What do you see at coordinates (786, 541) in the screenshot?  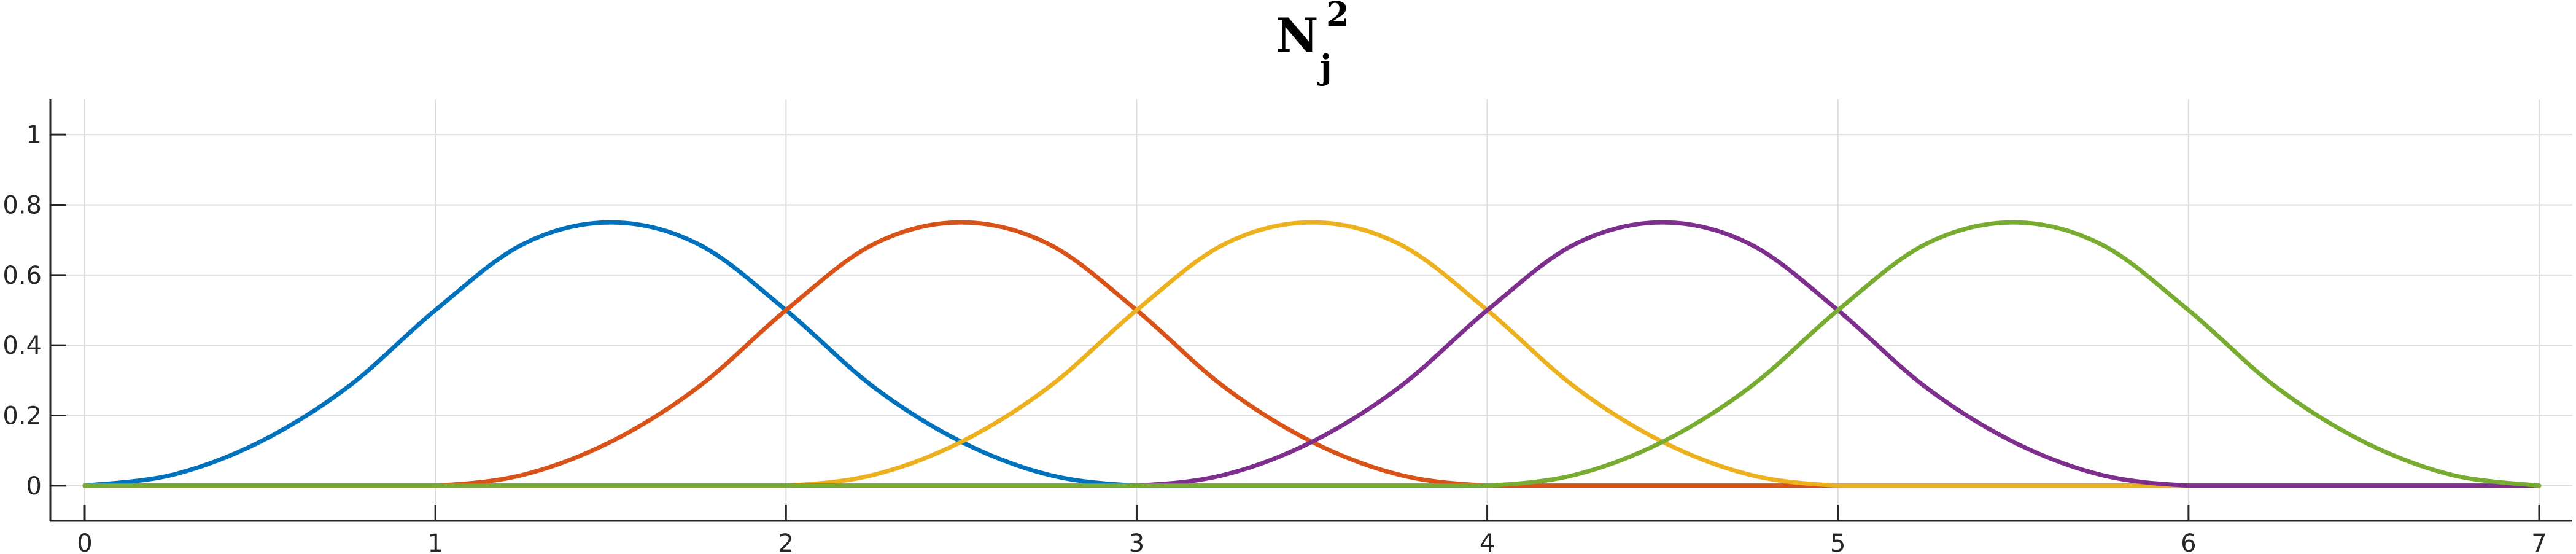 I see `x-tick-label: 2` at bounding box center [786, 541].